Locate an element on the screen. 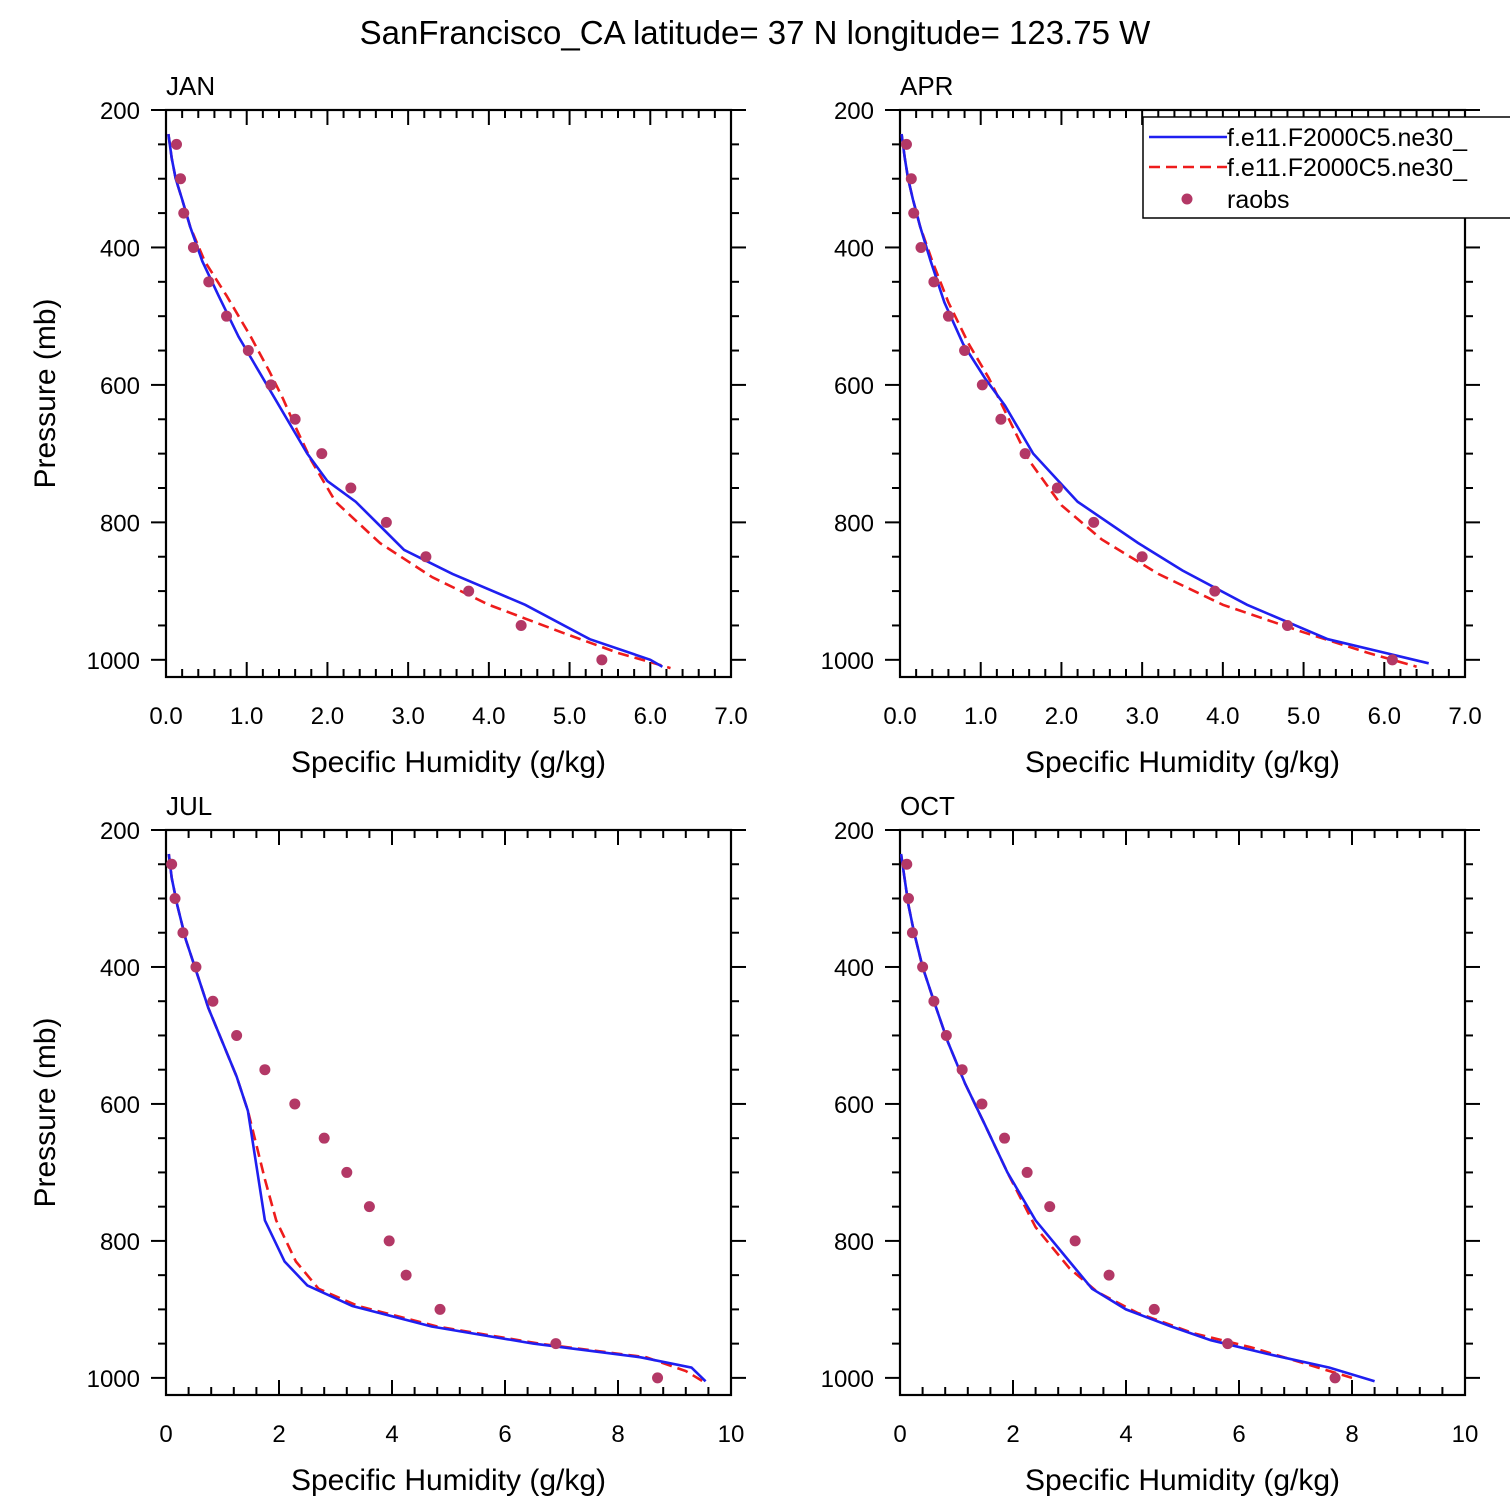 The image size is (1510, 1510). x-tick-label: 3.0 is located at coordinates (1141, 716).